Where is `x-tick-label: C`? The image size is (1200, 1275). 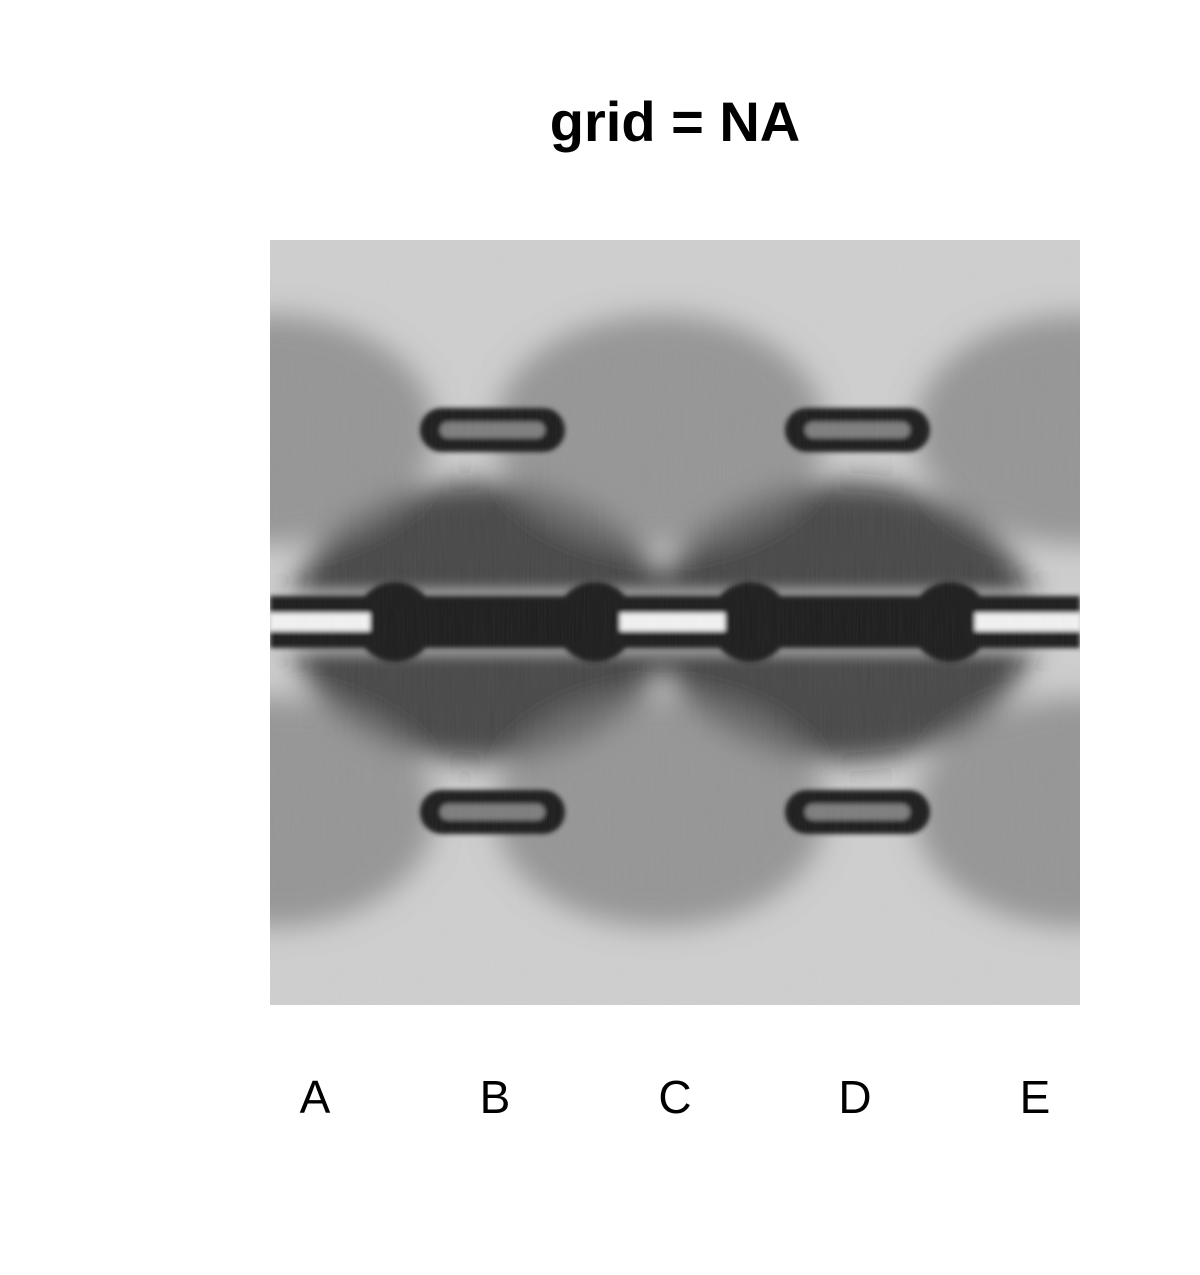
x-tick-label: C is located at coordinates (674, 1097).